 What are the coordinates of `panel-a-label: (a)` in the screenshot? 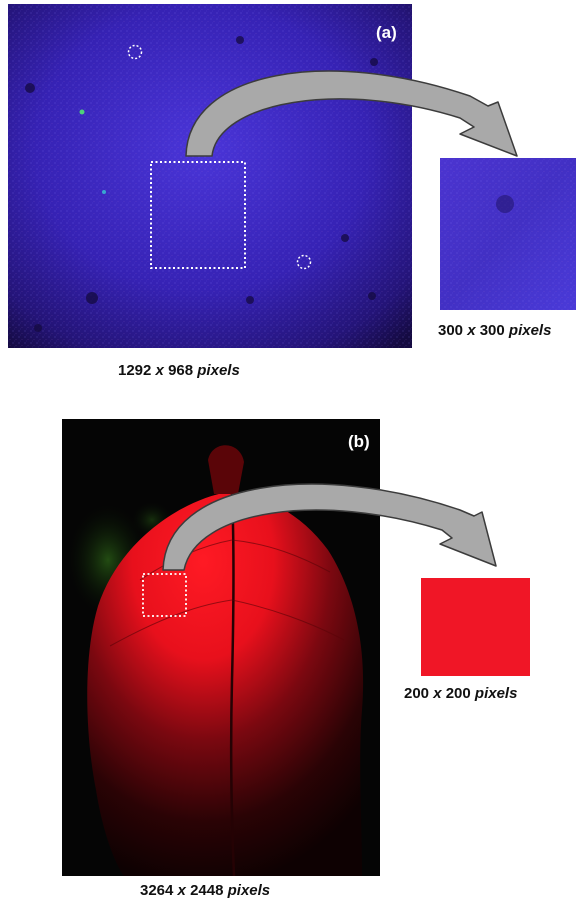 It's located at (386, 32).